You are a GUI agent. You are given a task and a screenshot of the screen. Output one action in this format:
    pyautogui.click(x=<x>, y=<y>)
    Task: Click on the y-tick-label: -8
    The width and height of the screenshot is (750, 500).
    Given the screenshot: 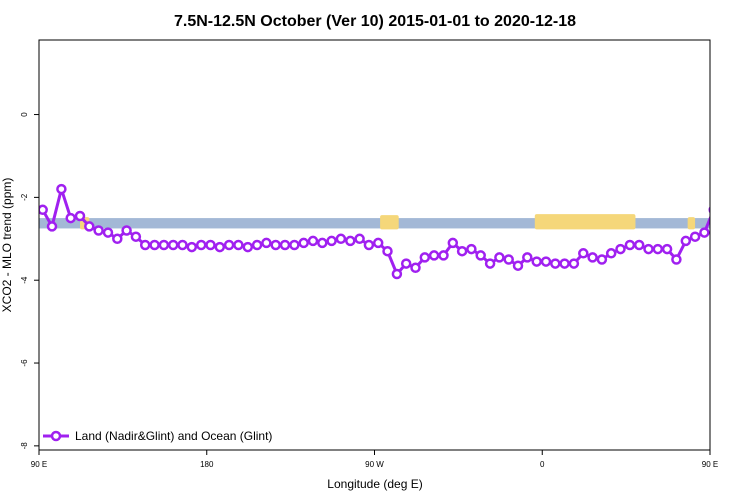 What is the action you would take?
    pyautogui.click(x=24, y=446)
    